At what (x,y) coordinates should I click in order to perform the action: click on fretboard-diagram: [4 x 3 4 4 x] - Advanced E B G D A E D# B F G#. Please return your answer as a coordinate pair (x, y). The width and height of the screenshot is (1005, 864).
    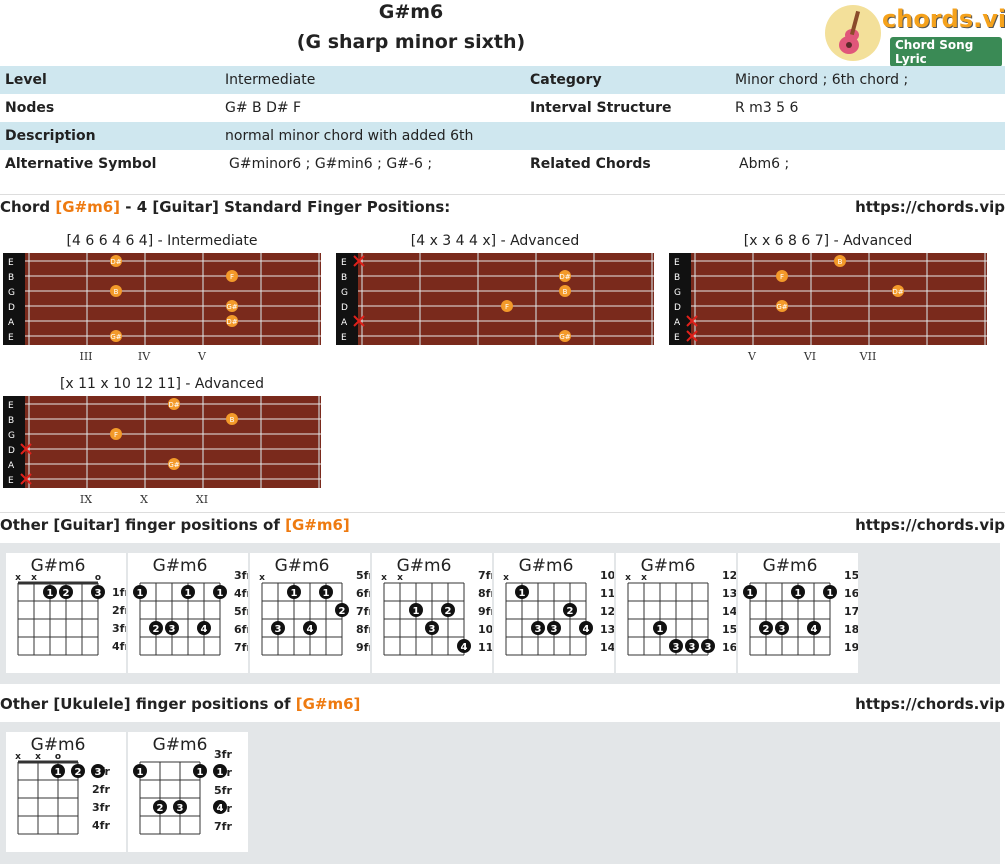
    Looking at the image, I should click on (495, 300).